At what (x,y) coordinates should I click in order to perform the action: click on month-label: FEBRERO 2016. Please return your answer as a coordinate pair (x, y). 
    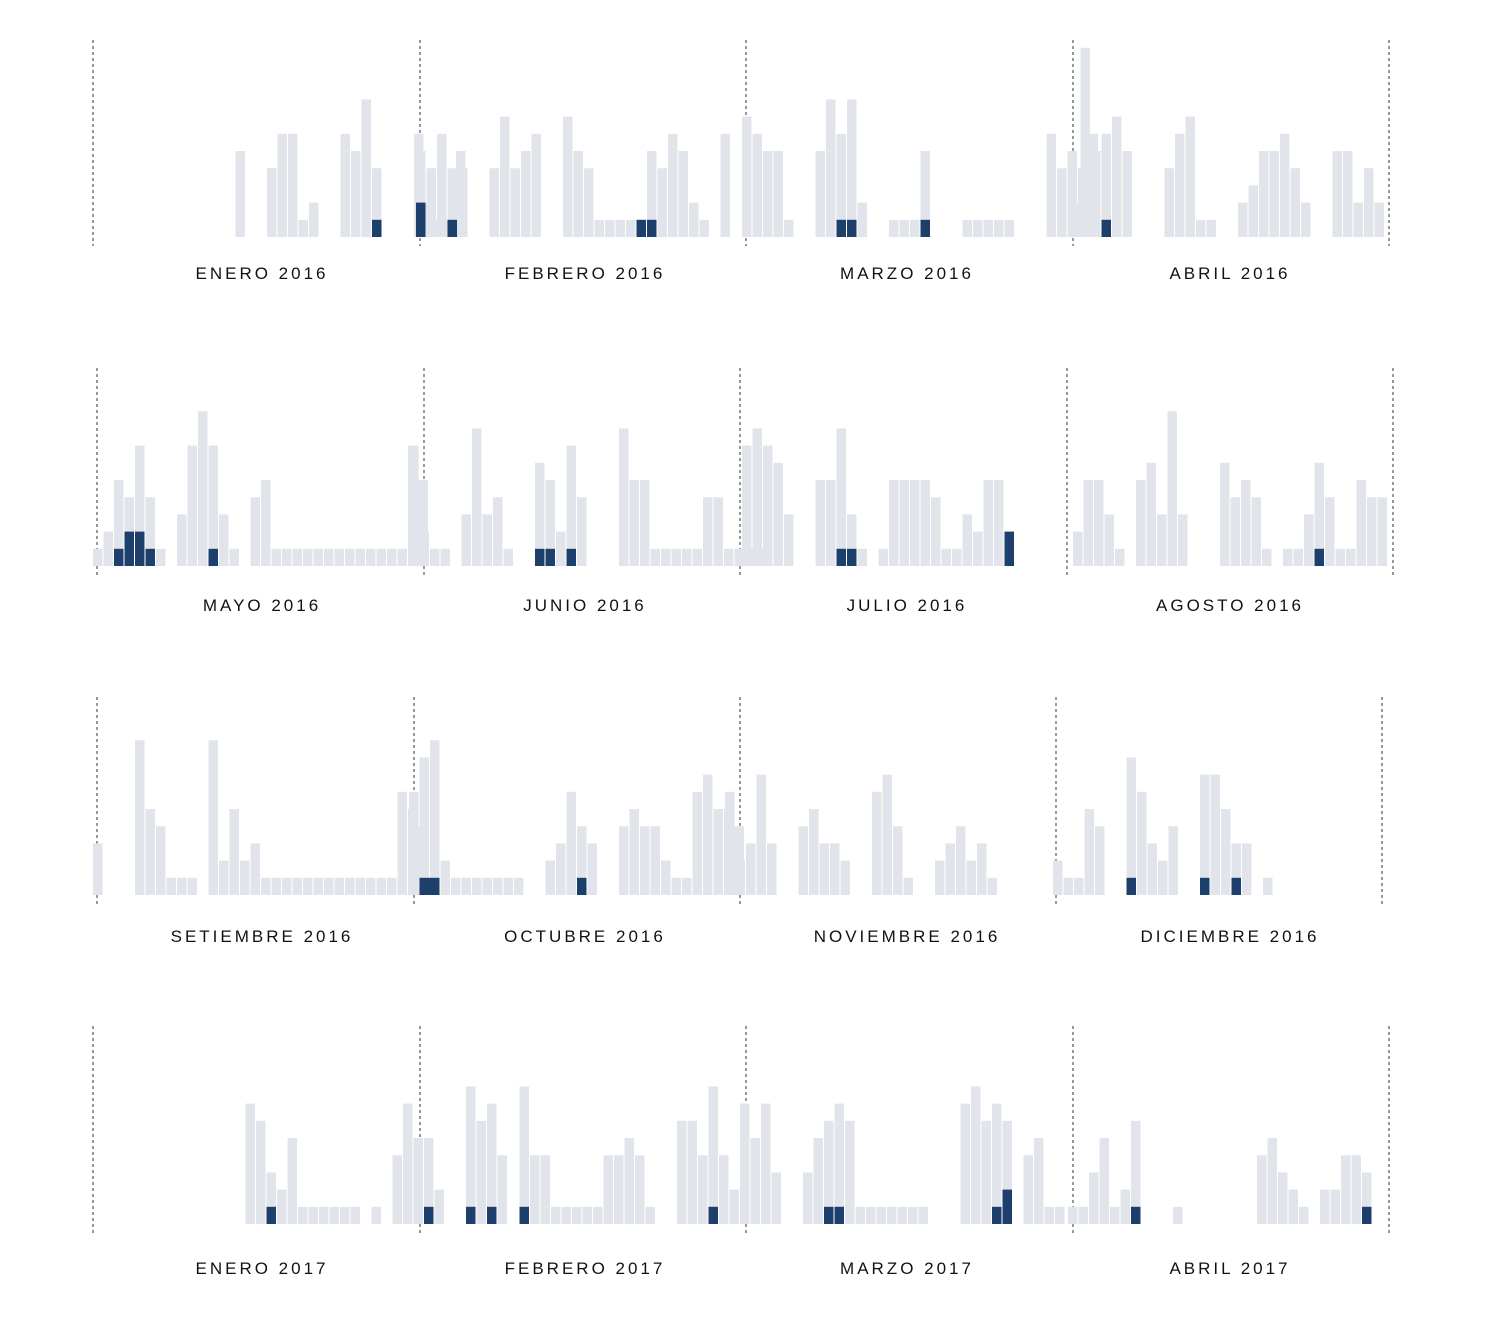
    Looking at the image, I should click on (585, 273).